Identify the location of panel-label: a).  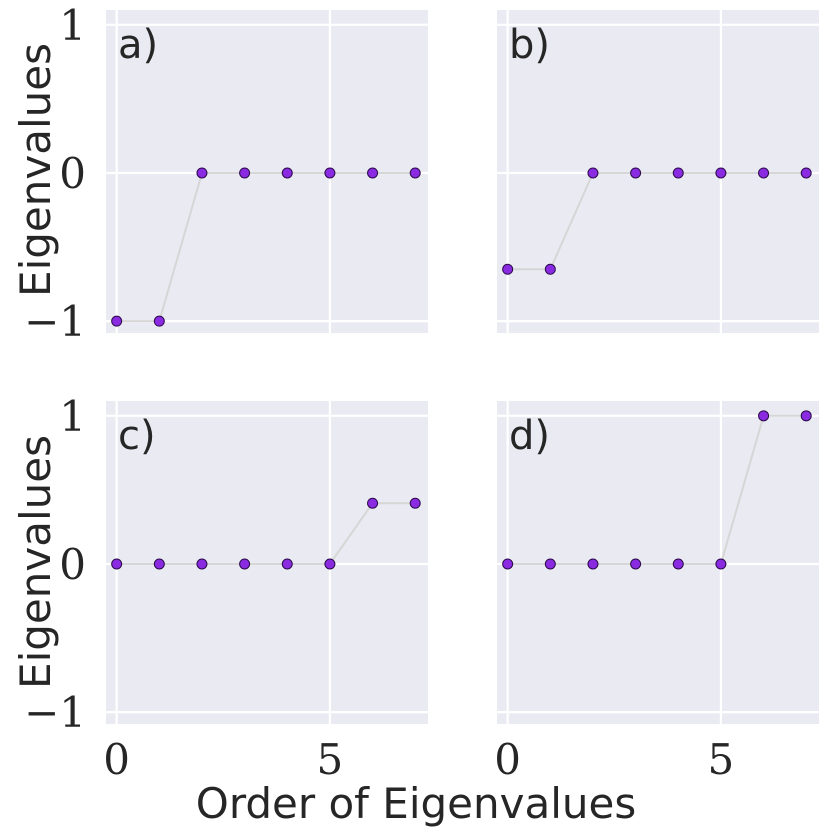
(138, 45).